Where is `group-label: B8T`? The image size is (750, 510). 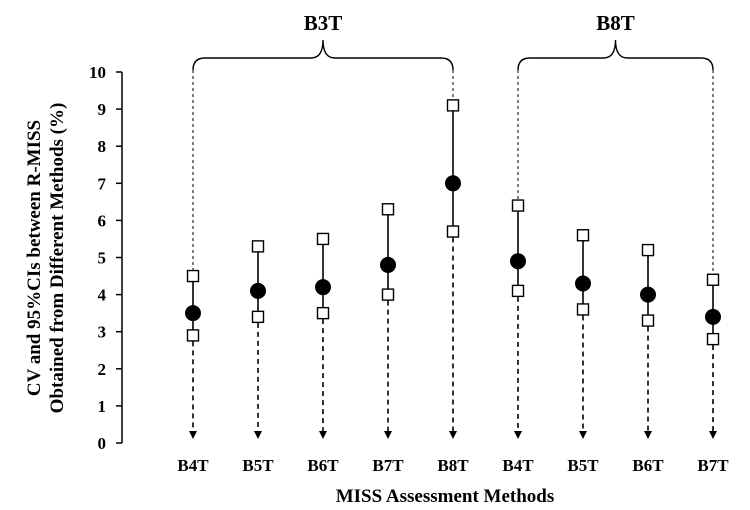 group-label: B8T is located at coordinates (615, 23).